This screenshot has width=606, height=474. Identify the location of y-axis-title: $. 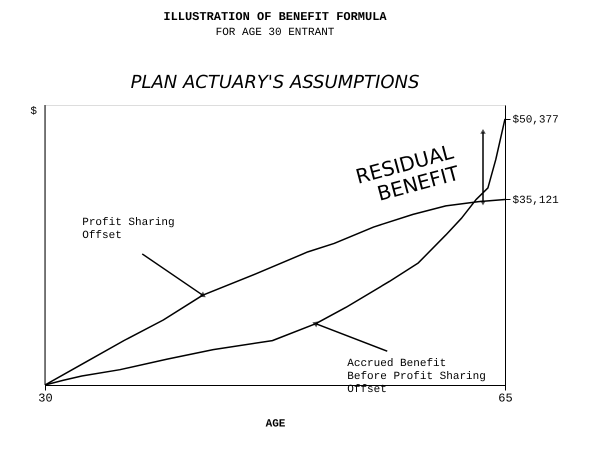
(34, 112).